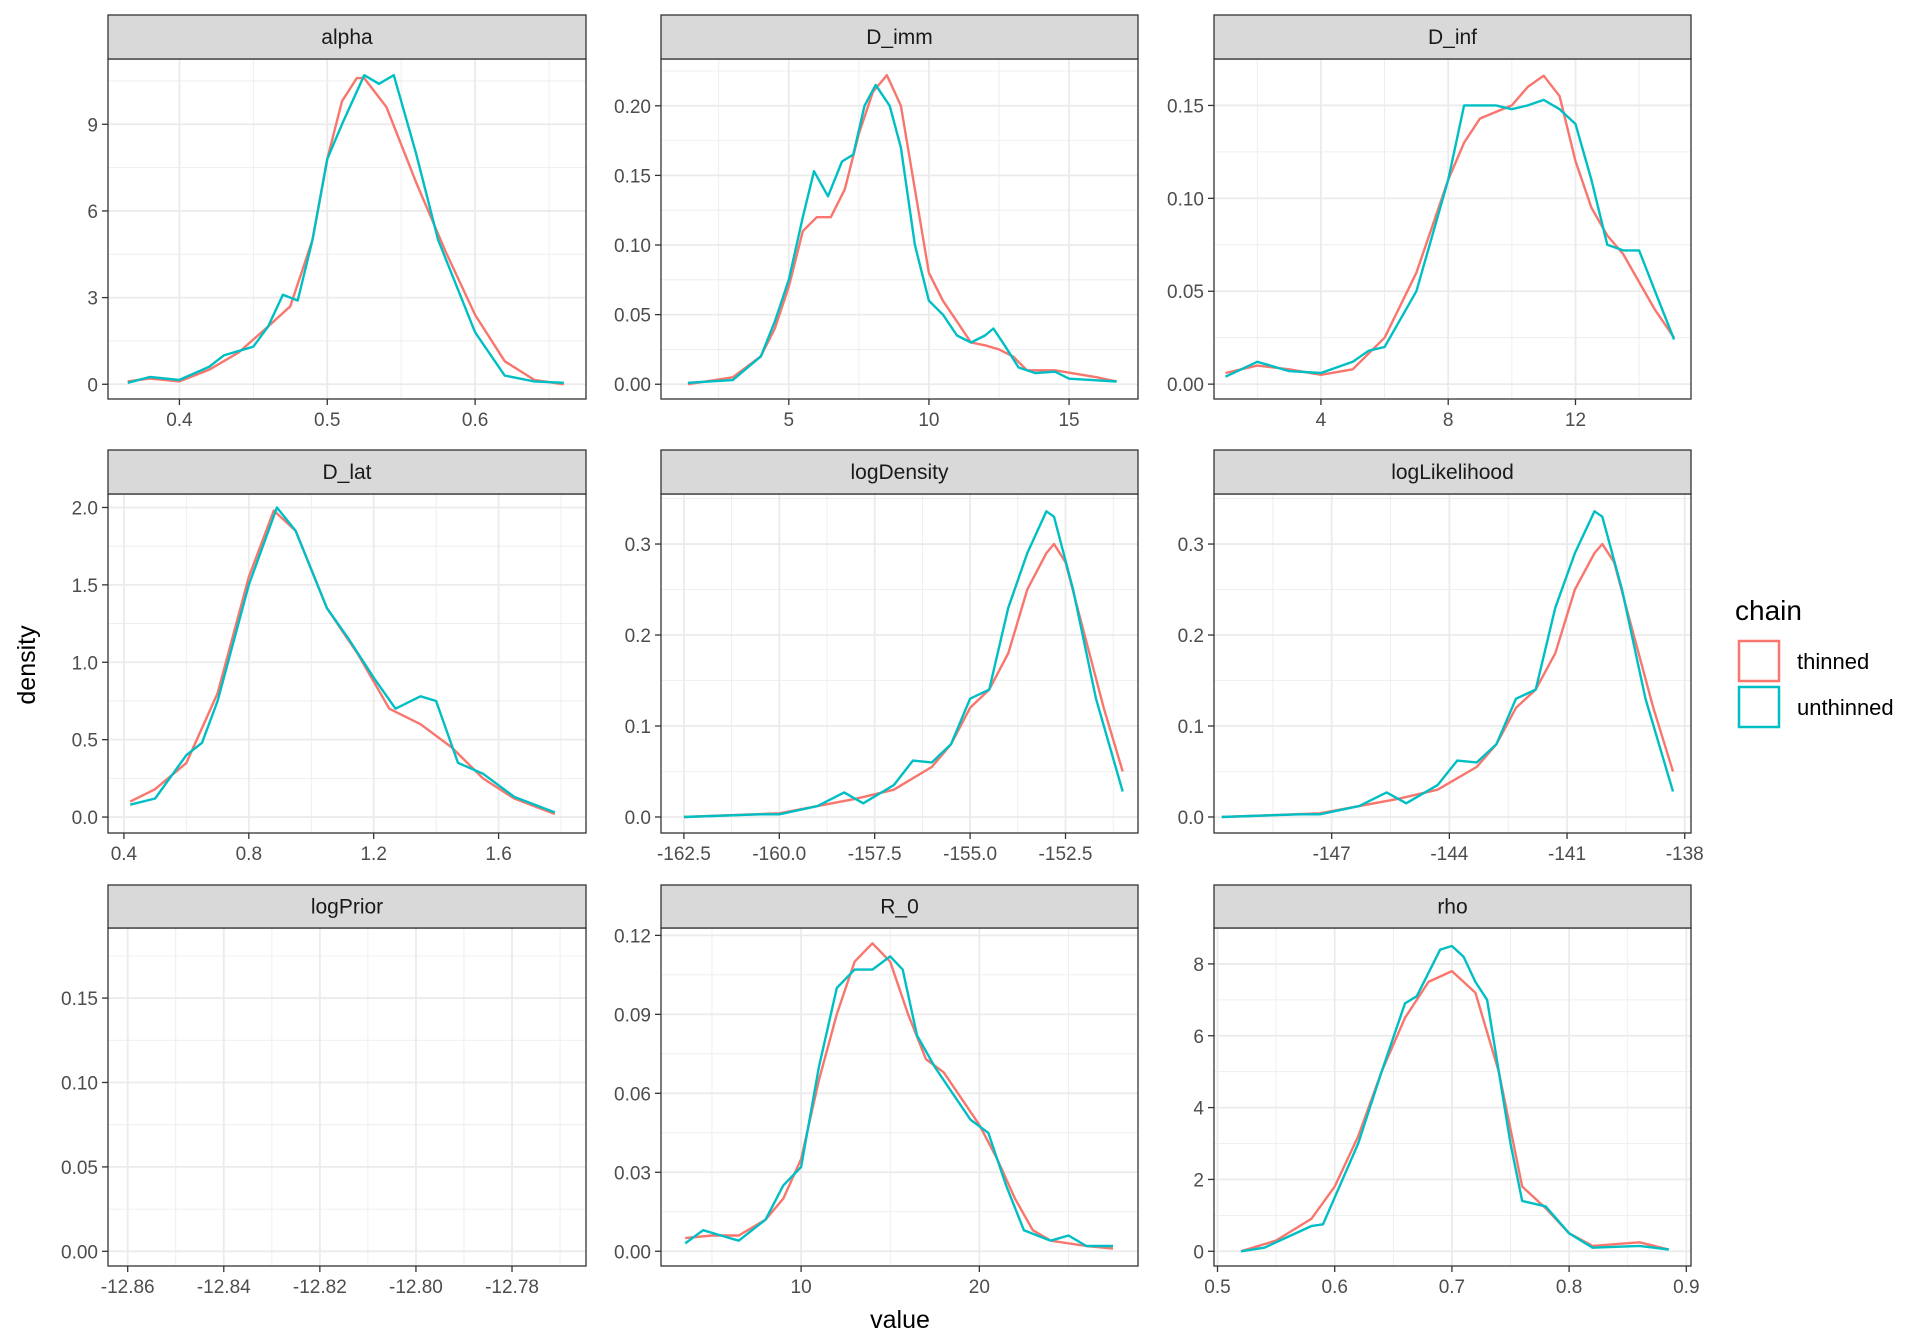 Image resolution: width=1920 pixels, height=1344 pixels. Describe the element at coordinates (900, 1320) in the screenshot. I see `x-axis-title: value` at that location.